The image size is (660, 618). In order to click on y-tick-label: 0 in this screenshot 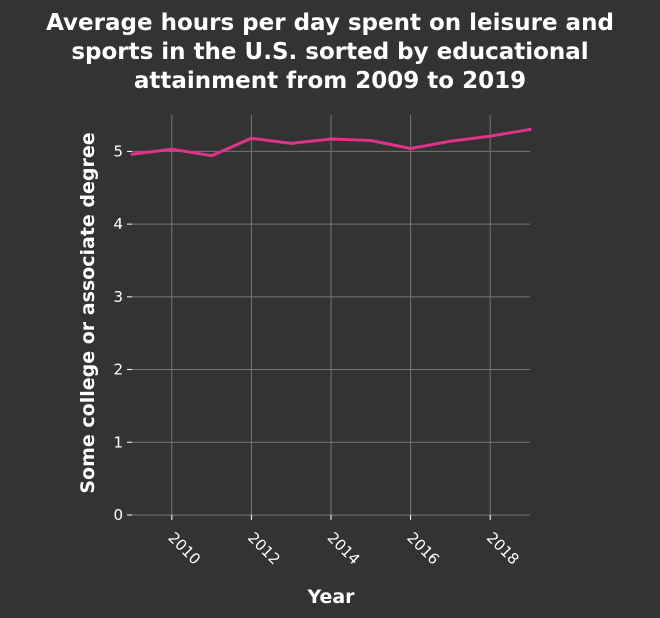, I will do `click(118, 515)`.